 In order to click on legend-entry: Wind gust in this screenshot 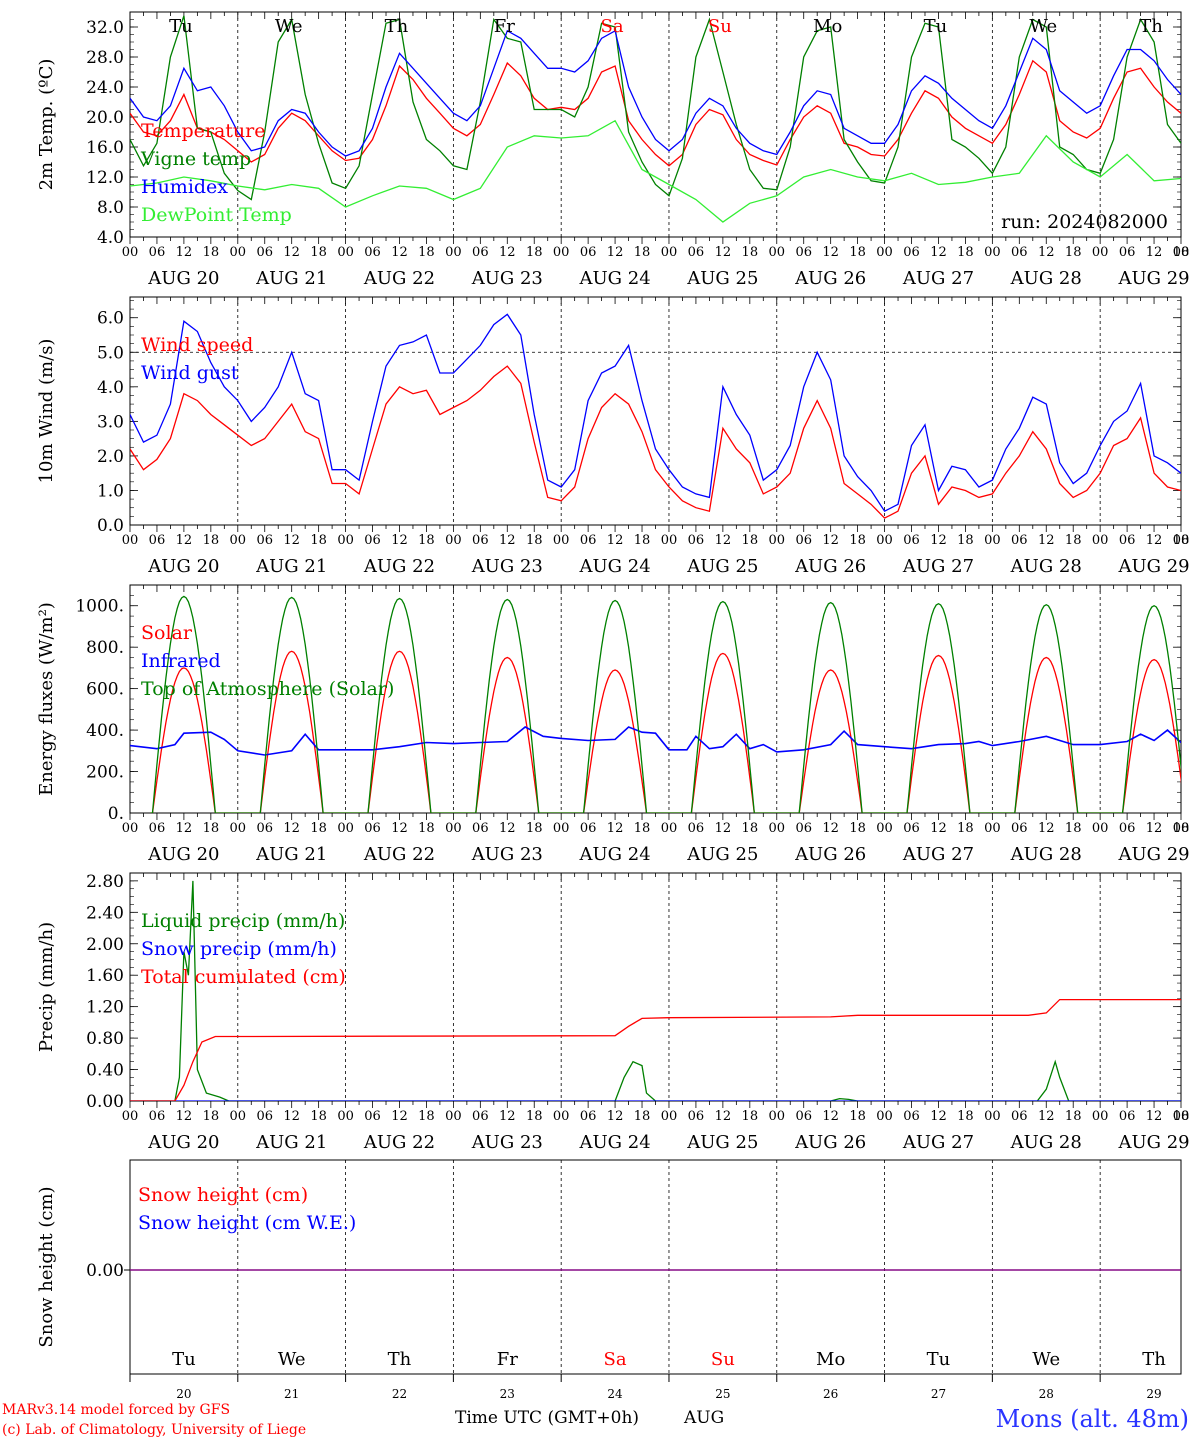, I will do `click(190, 373)`.